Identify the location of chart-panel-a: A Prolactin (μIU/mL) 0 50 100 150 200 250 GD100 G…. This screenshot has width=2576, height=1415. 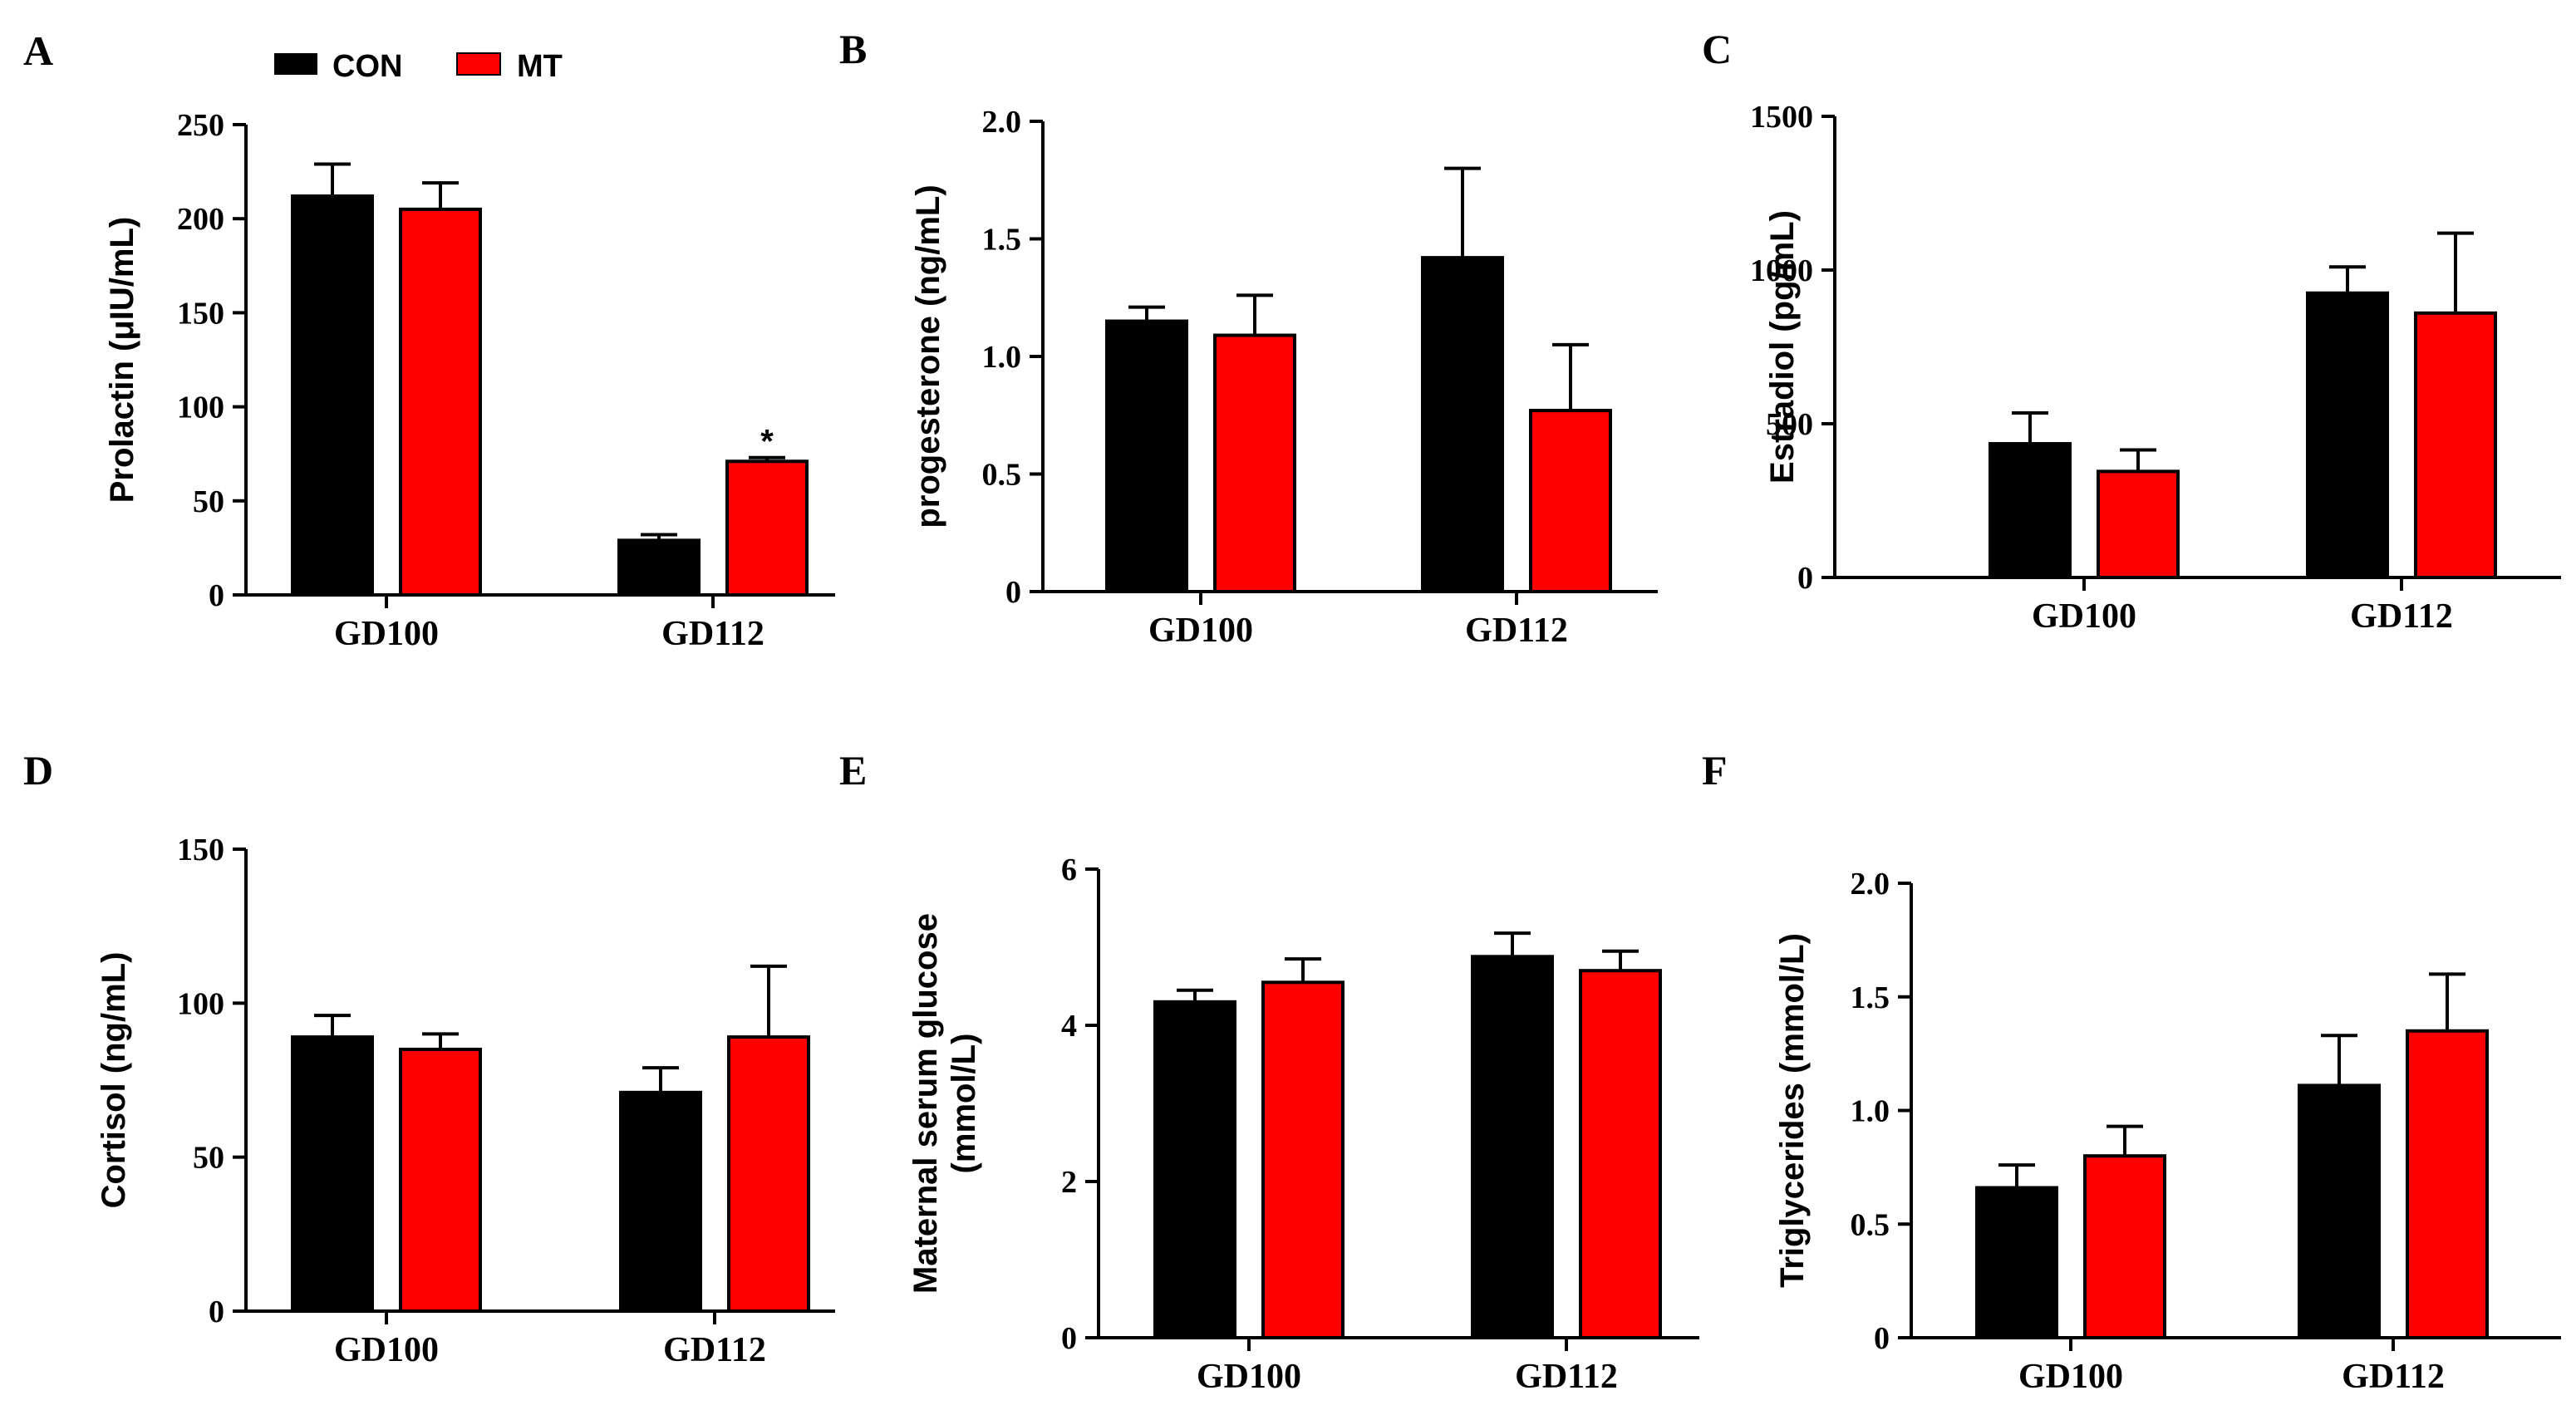
(429, 340).